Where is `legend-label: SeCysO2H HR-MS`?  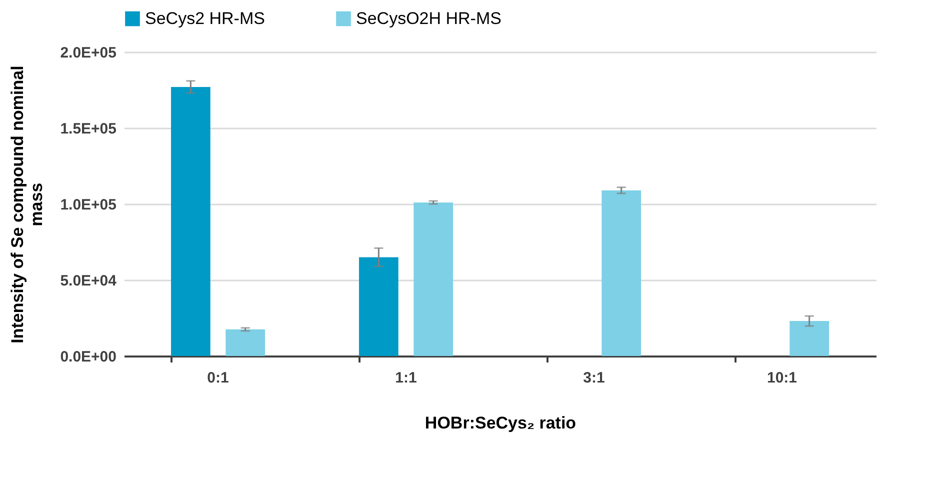 legend-label: SeCysO2H HR-MS is located at coordinates (429, 18).